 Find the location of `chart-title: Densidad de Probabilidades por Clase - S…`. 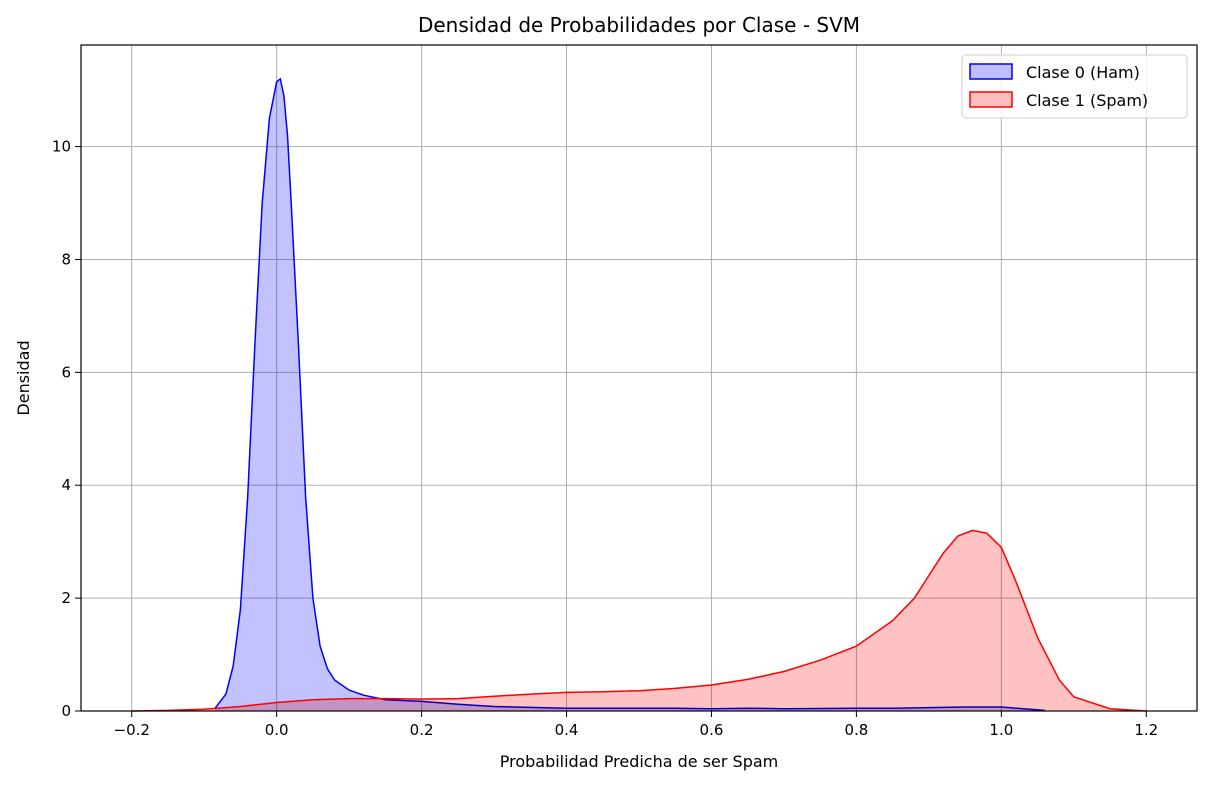

chart-title: Densidad de Probabilidades por Clase - S… is located at coordinates (639, 25).